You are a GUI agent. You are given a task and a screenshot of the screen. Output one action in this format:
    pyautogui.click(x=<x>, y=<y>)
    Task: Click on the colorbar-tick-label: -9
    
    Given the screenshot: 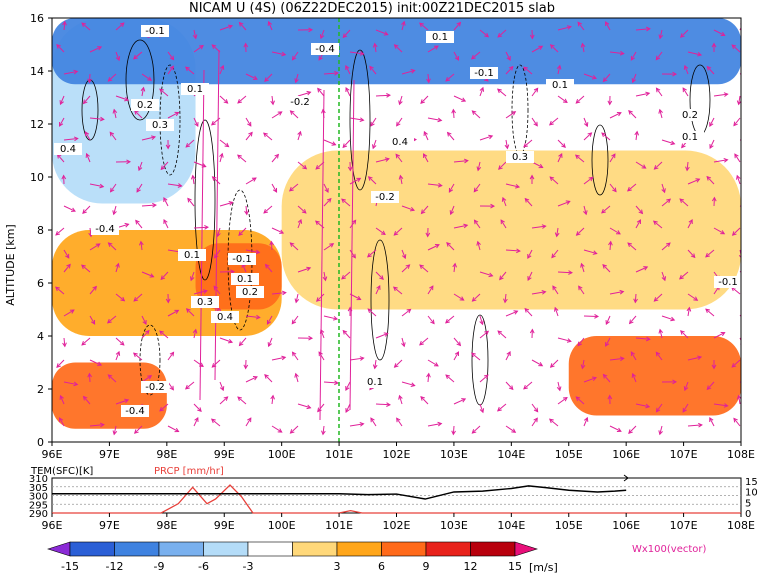 What is the action you would take?
    pyautogui.click(x=159, y=566)
    